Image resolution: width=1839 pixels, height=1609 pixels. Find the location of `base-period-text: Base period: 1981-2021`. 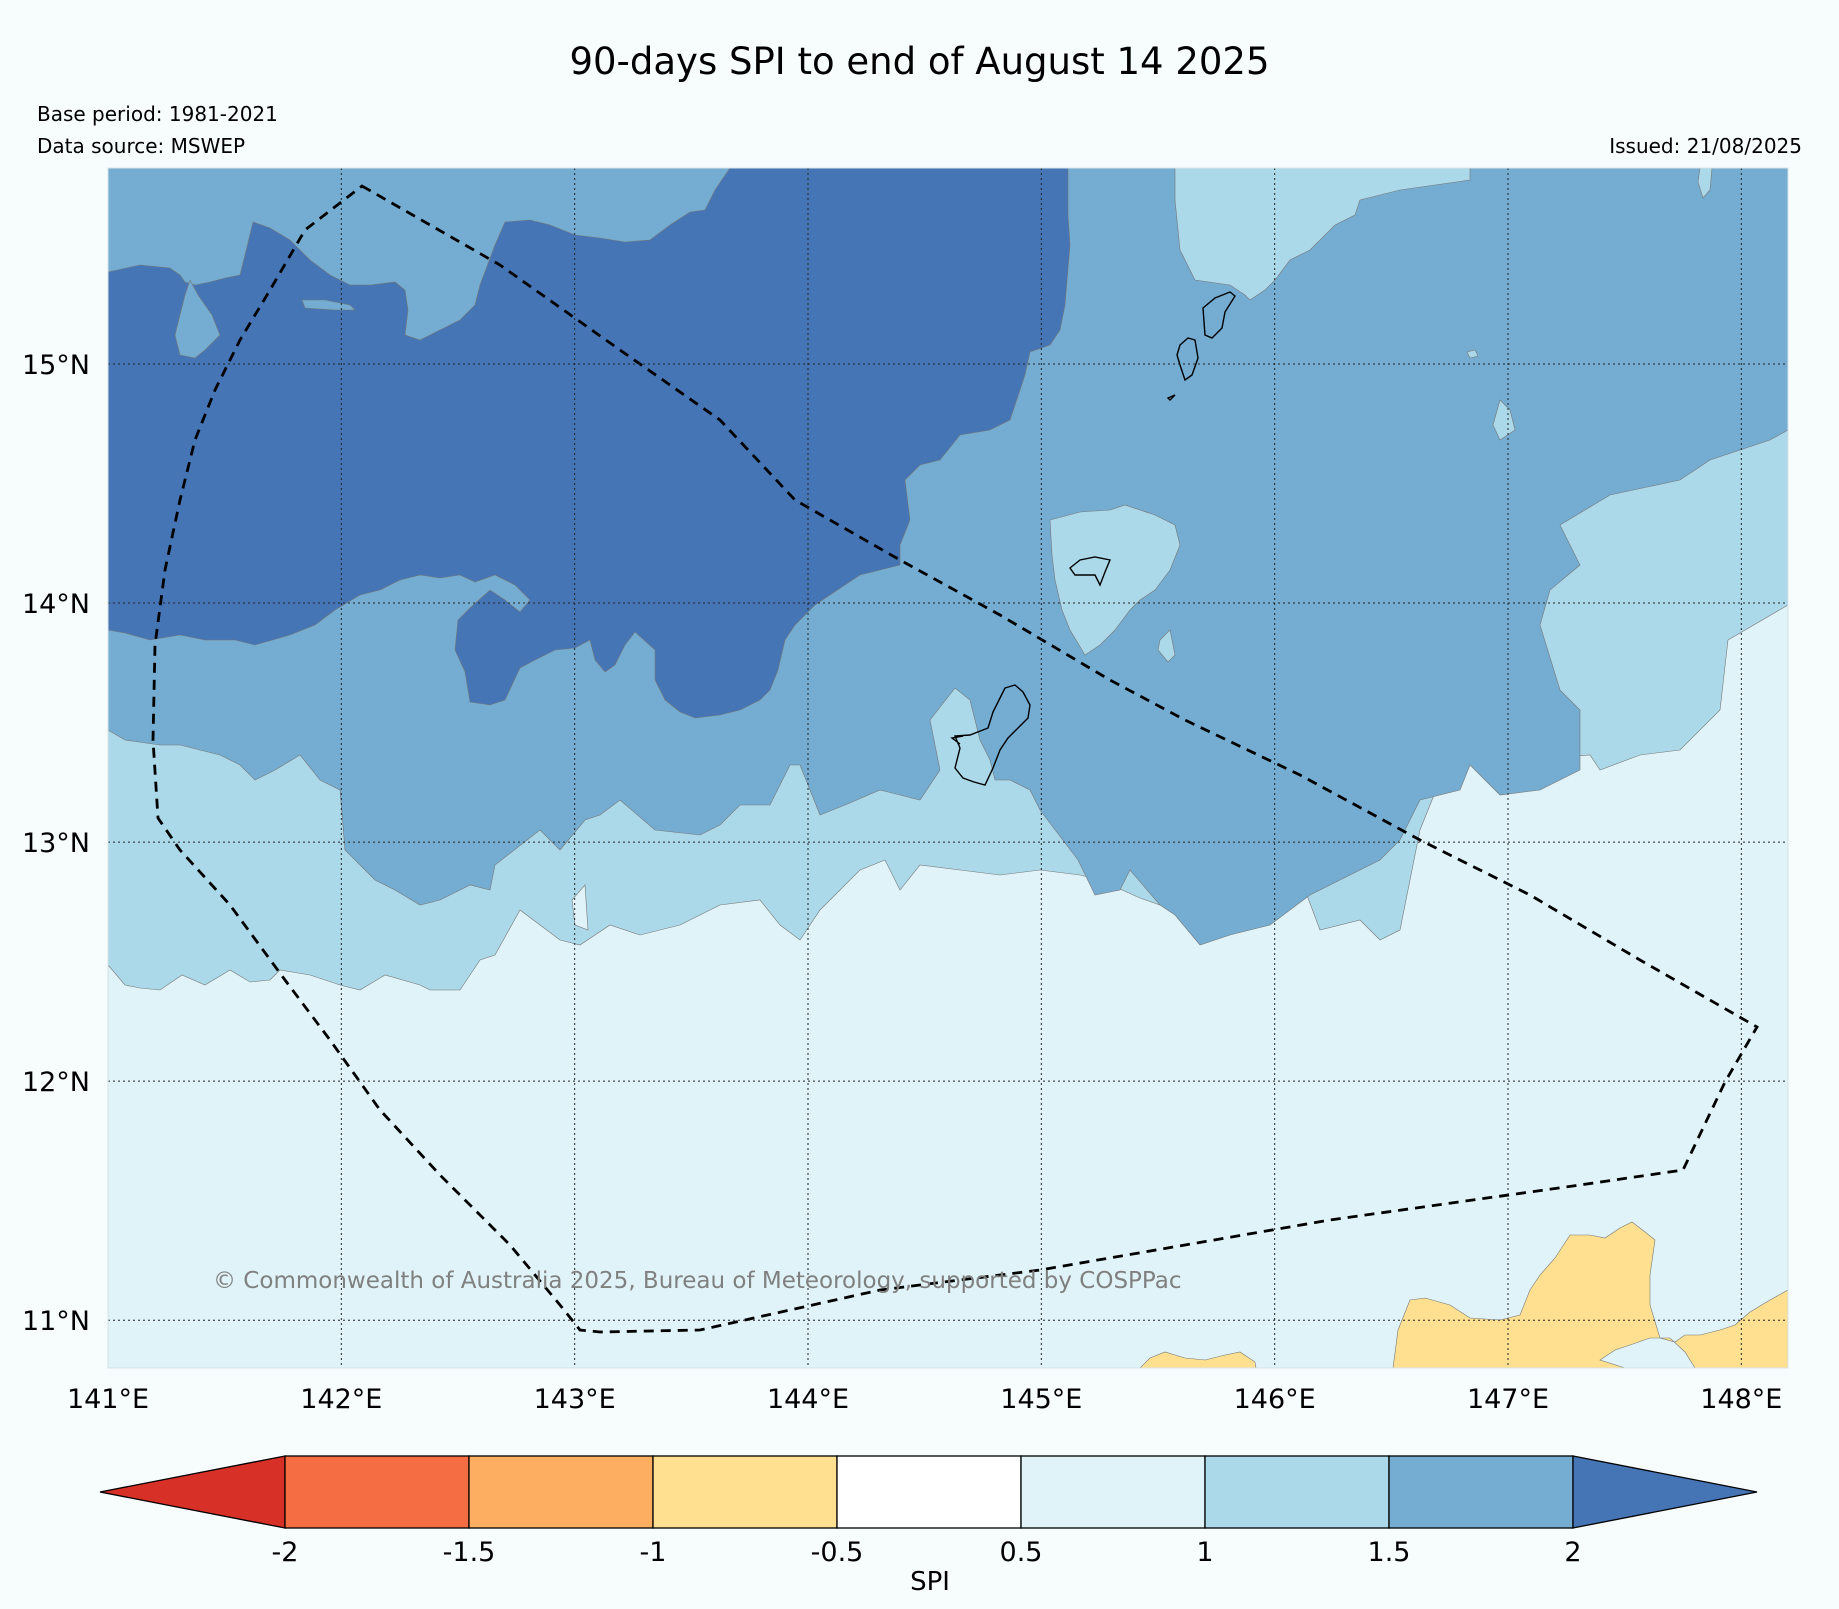

base-period-text: Base period: 1981-2021 is located at coordinates (157, 114).